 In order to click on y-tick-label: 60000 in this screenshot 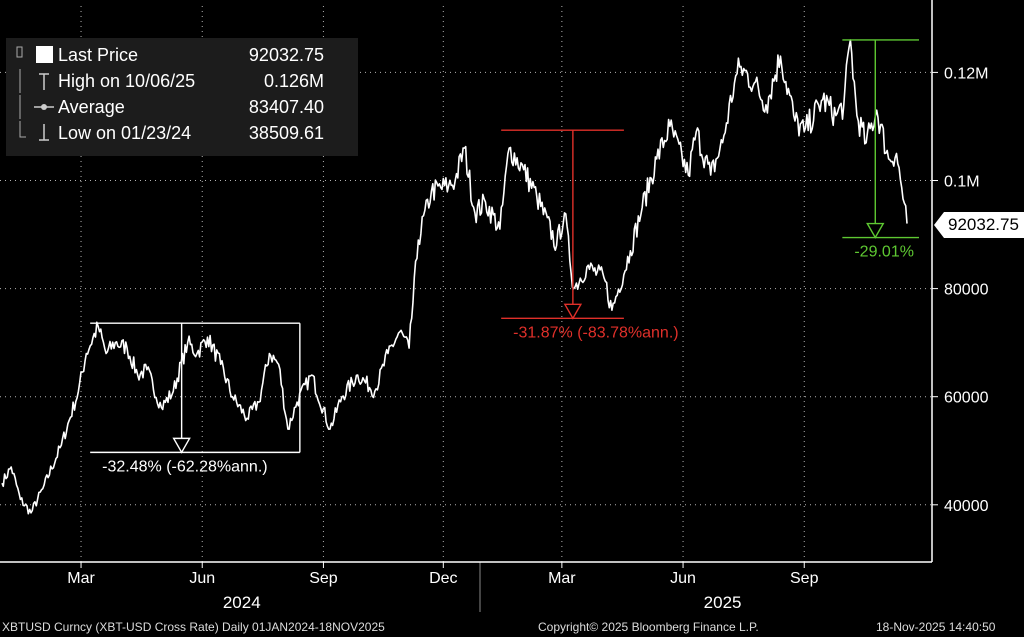, I will do `click(966, 398)`.